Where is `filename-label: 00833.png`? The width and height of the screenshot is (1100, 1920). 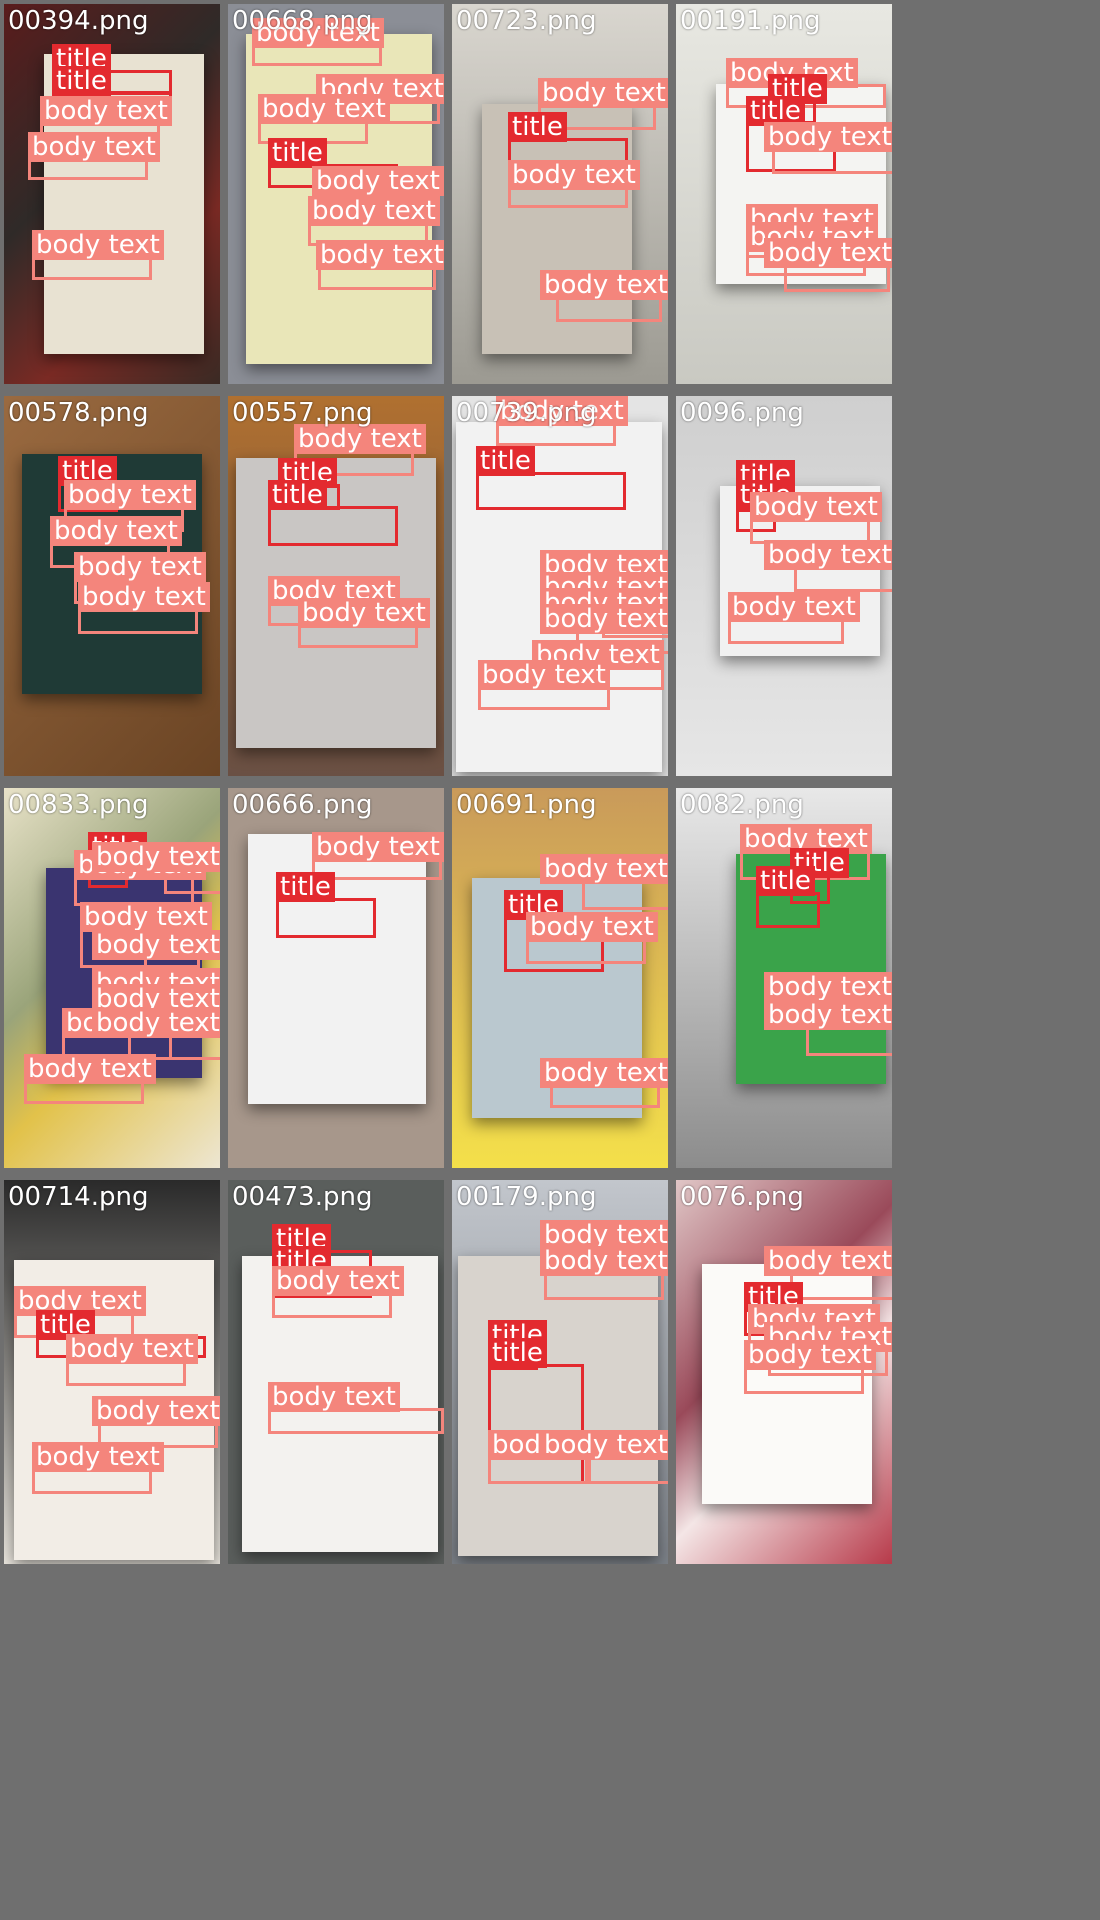 filename-label: 00833.png is located at coordinates (78, 805).